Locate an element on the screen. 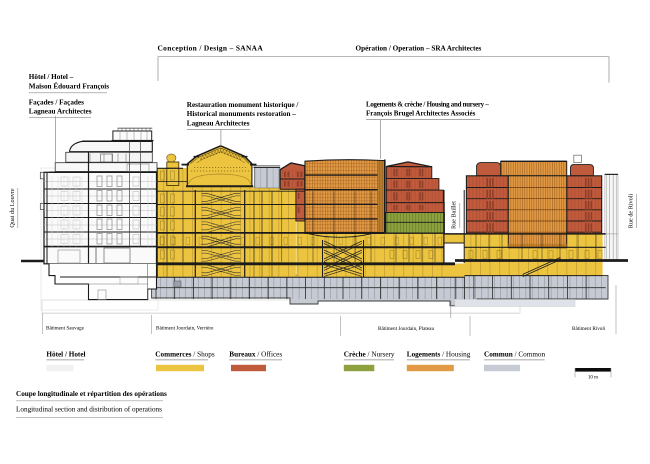  svg-text: Bâtiment Sauvage is located at coordinates (65, 329).